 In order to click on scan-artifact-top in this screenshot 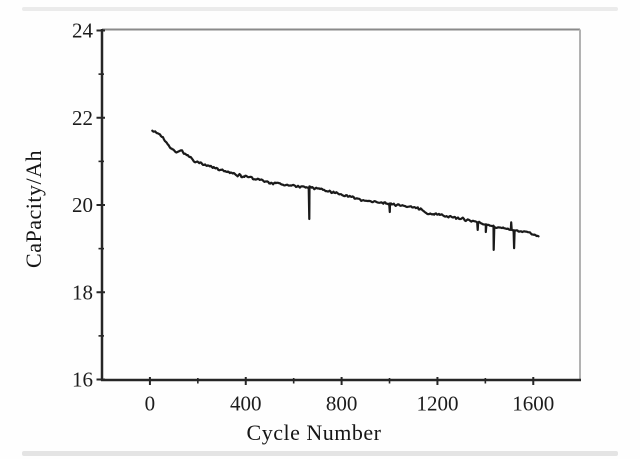, I will do `click(320, 9)`.